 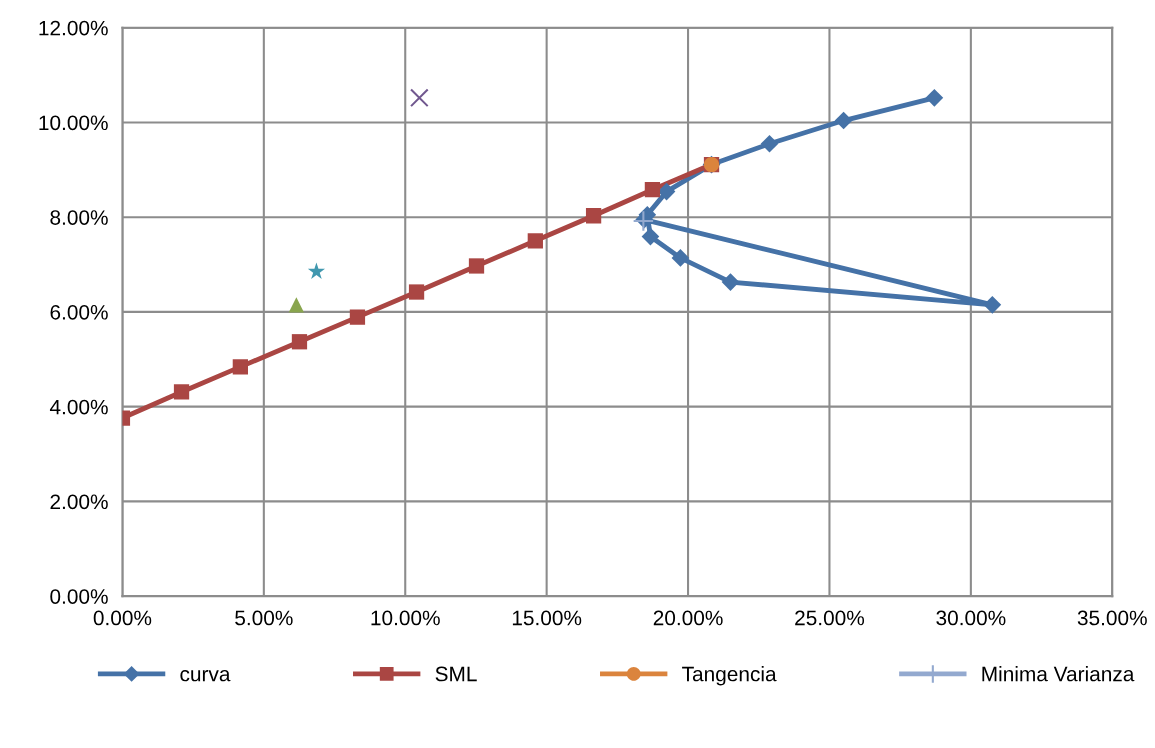 I want to click on x-tick-label: 25.00%, so click(x=830, y=618).